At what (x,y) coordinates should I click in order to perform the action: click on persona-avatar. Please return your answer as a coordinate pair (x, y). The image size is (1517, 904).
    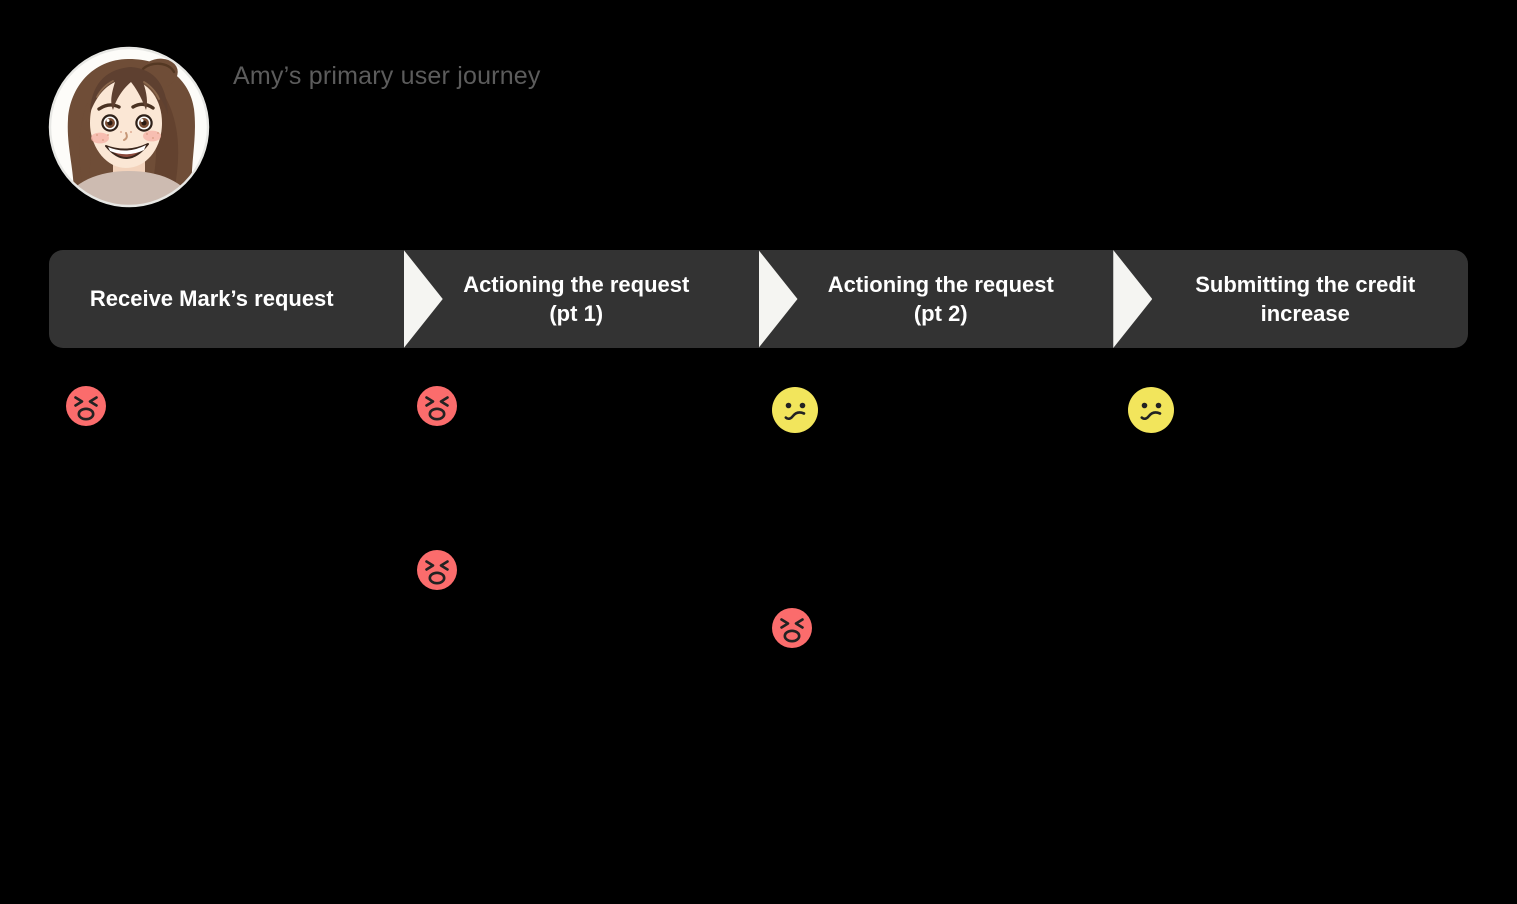
    Looking at the image, I should click on (129, 127).